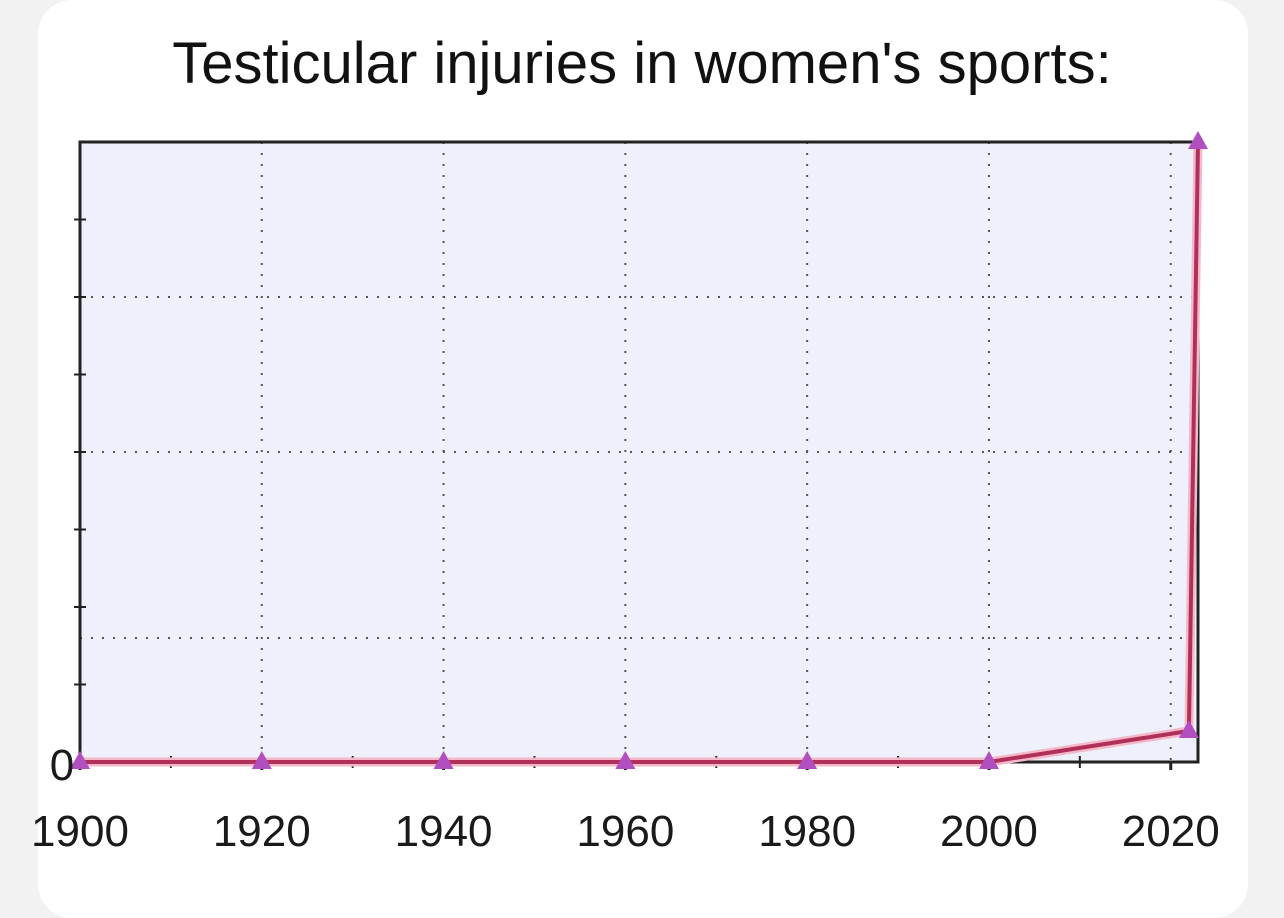 The height and width of the screenshot is (918, 1284). Describe the element at coordinates (1171, 831) in the screenshot. I see `x-tick-label: 2020` at that location.